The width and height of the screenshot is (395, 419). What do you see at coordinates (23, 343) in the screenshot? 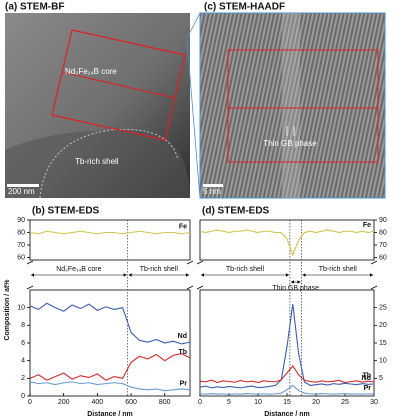
I see `y-tick-label: 6` at bounding box center [23, 343].